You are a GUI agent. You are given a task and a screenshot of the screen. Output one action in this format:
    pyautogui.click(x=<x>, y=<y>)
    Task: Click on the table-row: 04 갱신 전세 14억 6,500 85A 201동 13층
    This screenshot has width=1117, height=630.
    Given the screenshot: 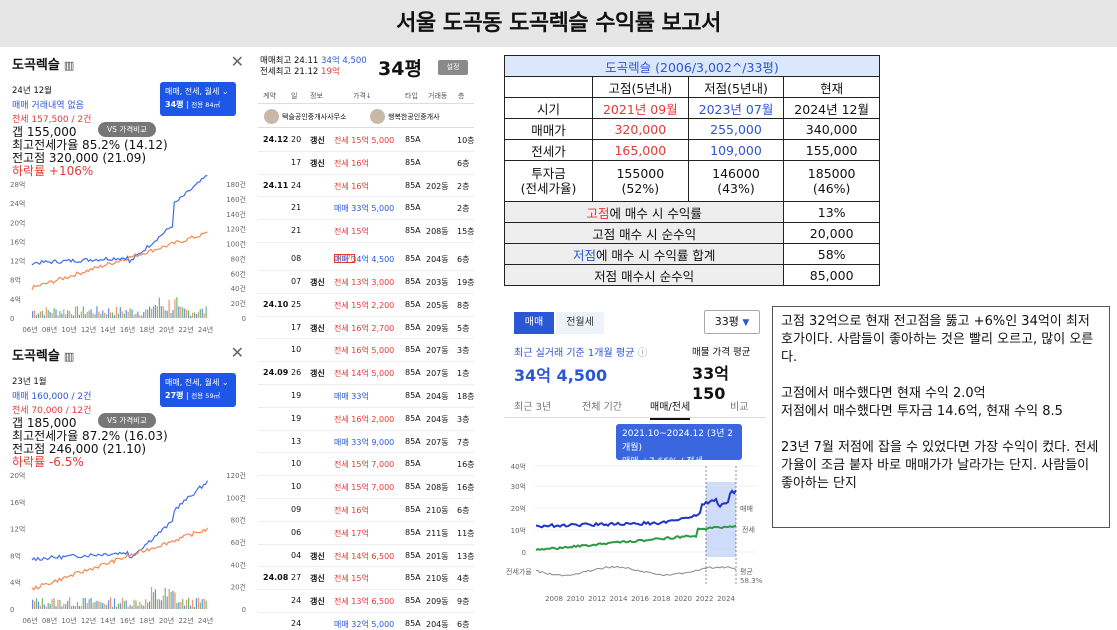 What is the action you would take?
    pyautogui.click(x=366, y=556)
    